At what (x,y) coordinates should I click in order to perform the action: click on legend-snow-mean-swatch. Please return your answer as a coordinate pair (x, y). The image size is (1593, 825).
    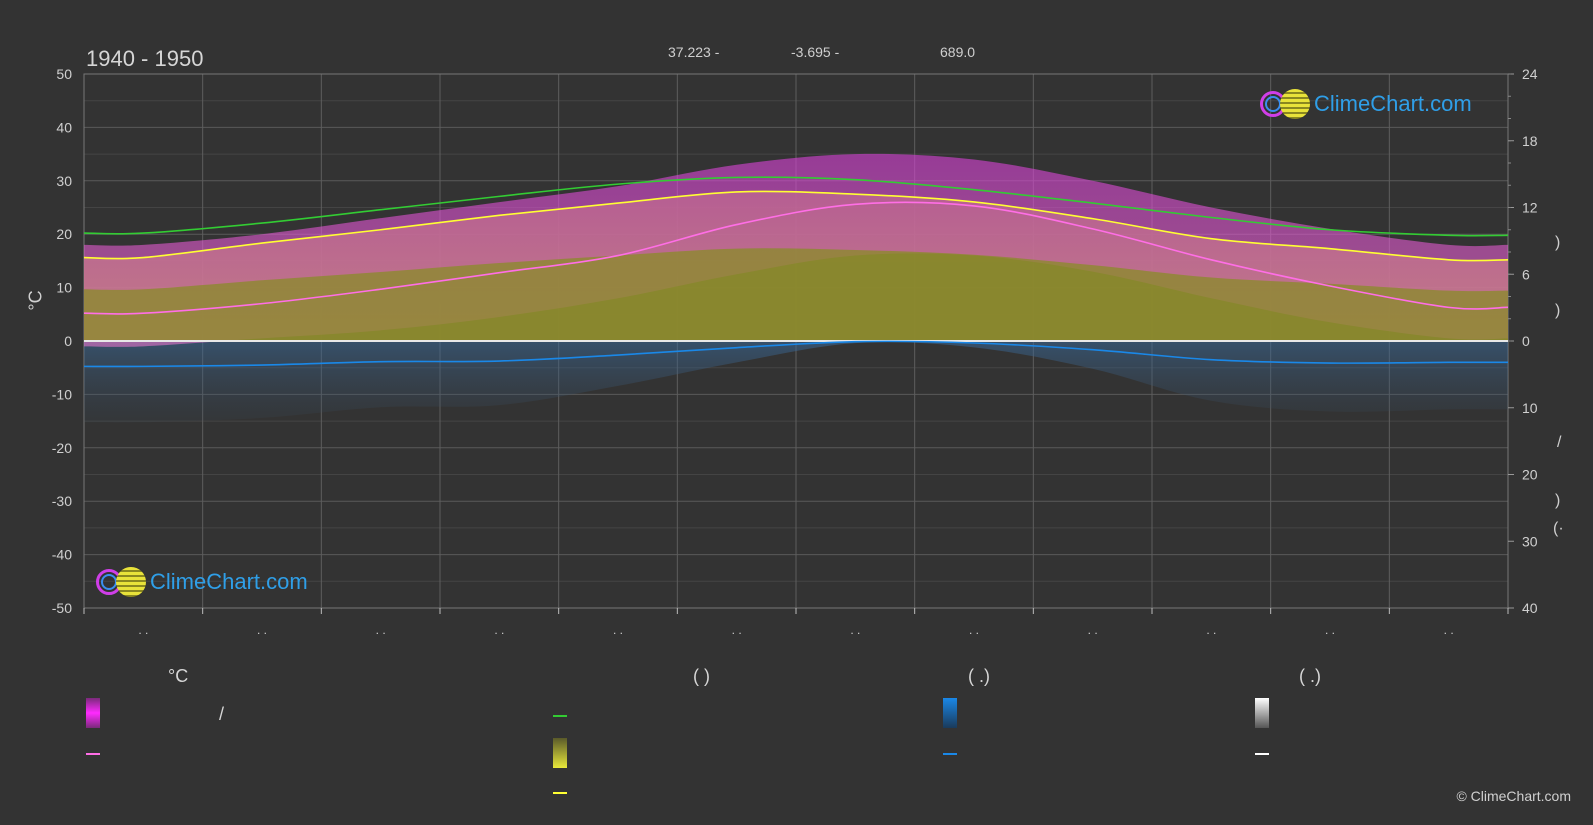
    Looking at the image, I should click on (1262, 754).